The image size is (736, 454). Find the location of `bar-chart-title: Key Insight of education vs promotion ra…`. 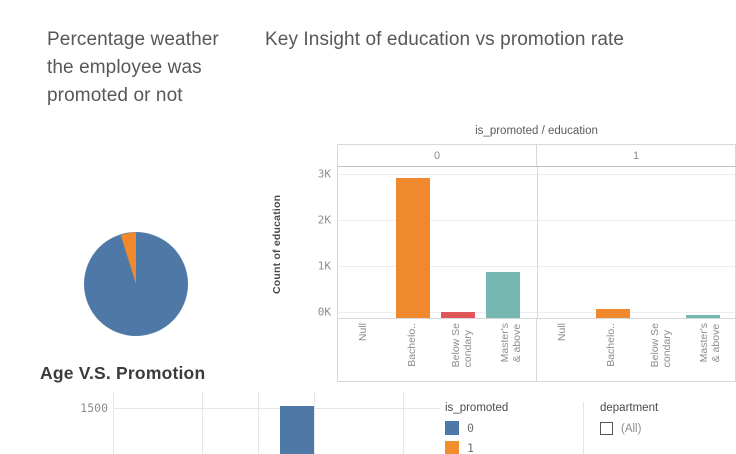

bar-chart-title: Key Insight of education vs promotion ra… is located at coordinates (445, 39).